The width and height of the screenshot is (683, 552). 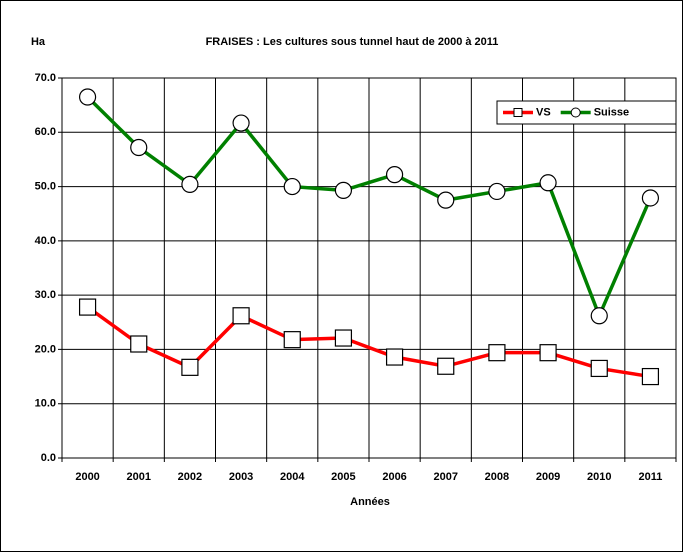 What do you see at coordinates (370, 502) in the screenshot?
I see `x-axis-label: Années` at bounding box center [370, 502].